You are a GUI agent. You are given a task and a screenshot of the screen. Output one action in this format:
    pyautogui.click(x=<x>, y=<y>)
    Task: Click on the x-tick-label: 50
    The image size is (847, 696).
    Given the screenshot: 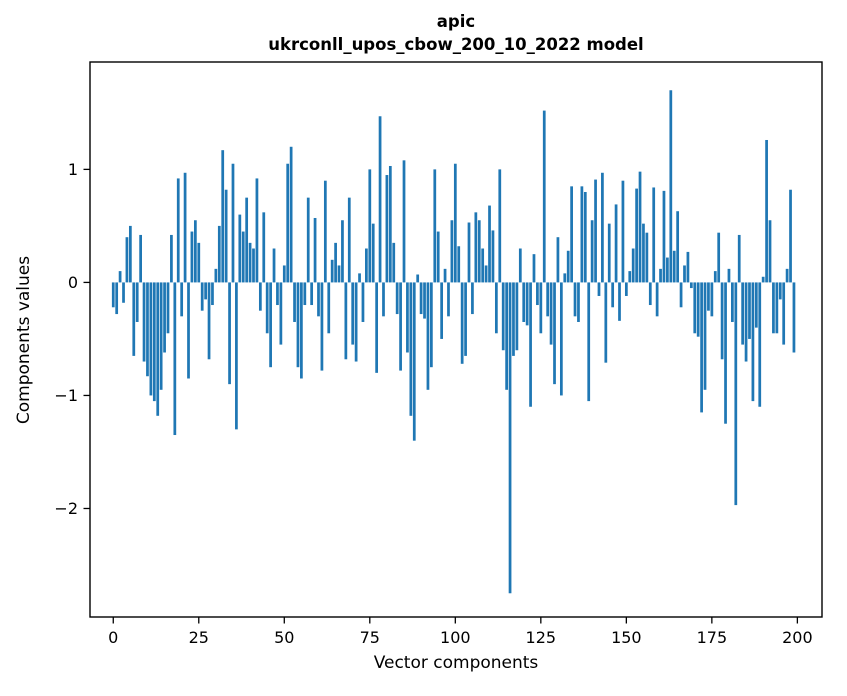 What is the action you would take?
    pyautogui.click(x=284, y=637)
    